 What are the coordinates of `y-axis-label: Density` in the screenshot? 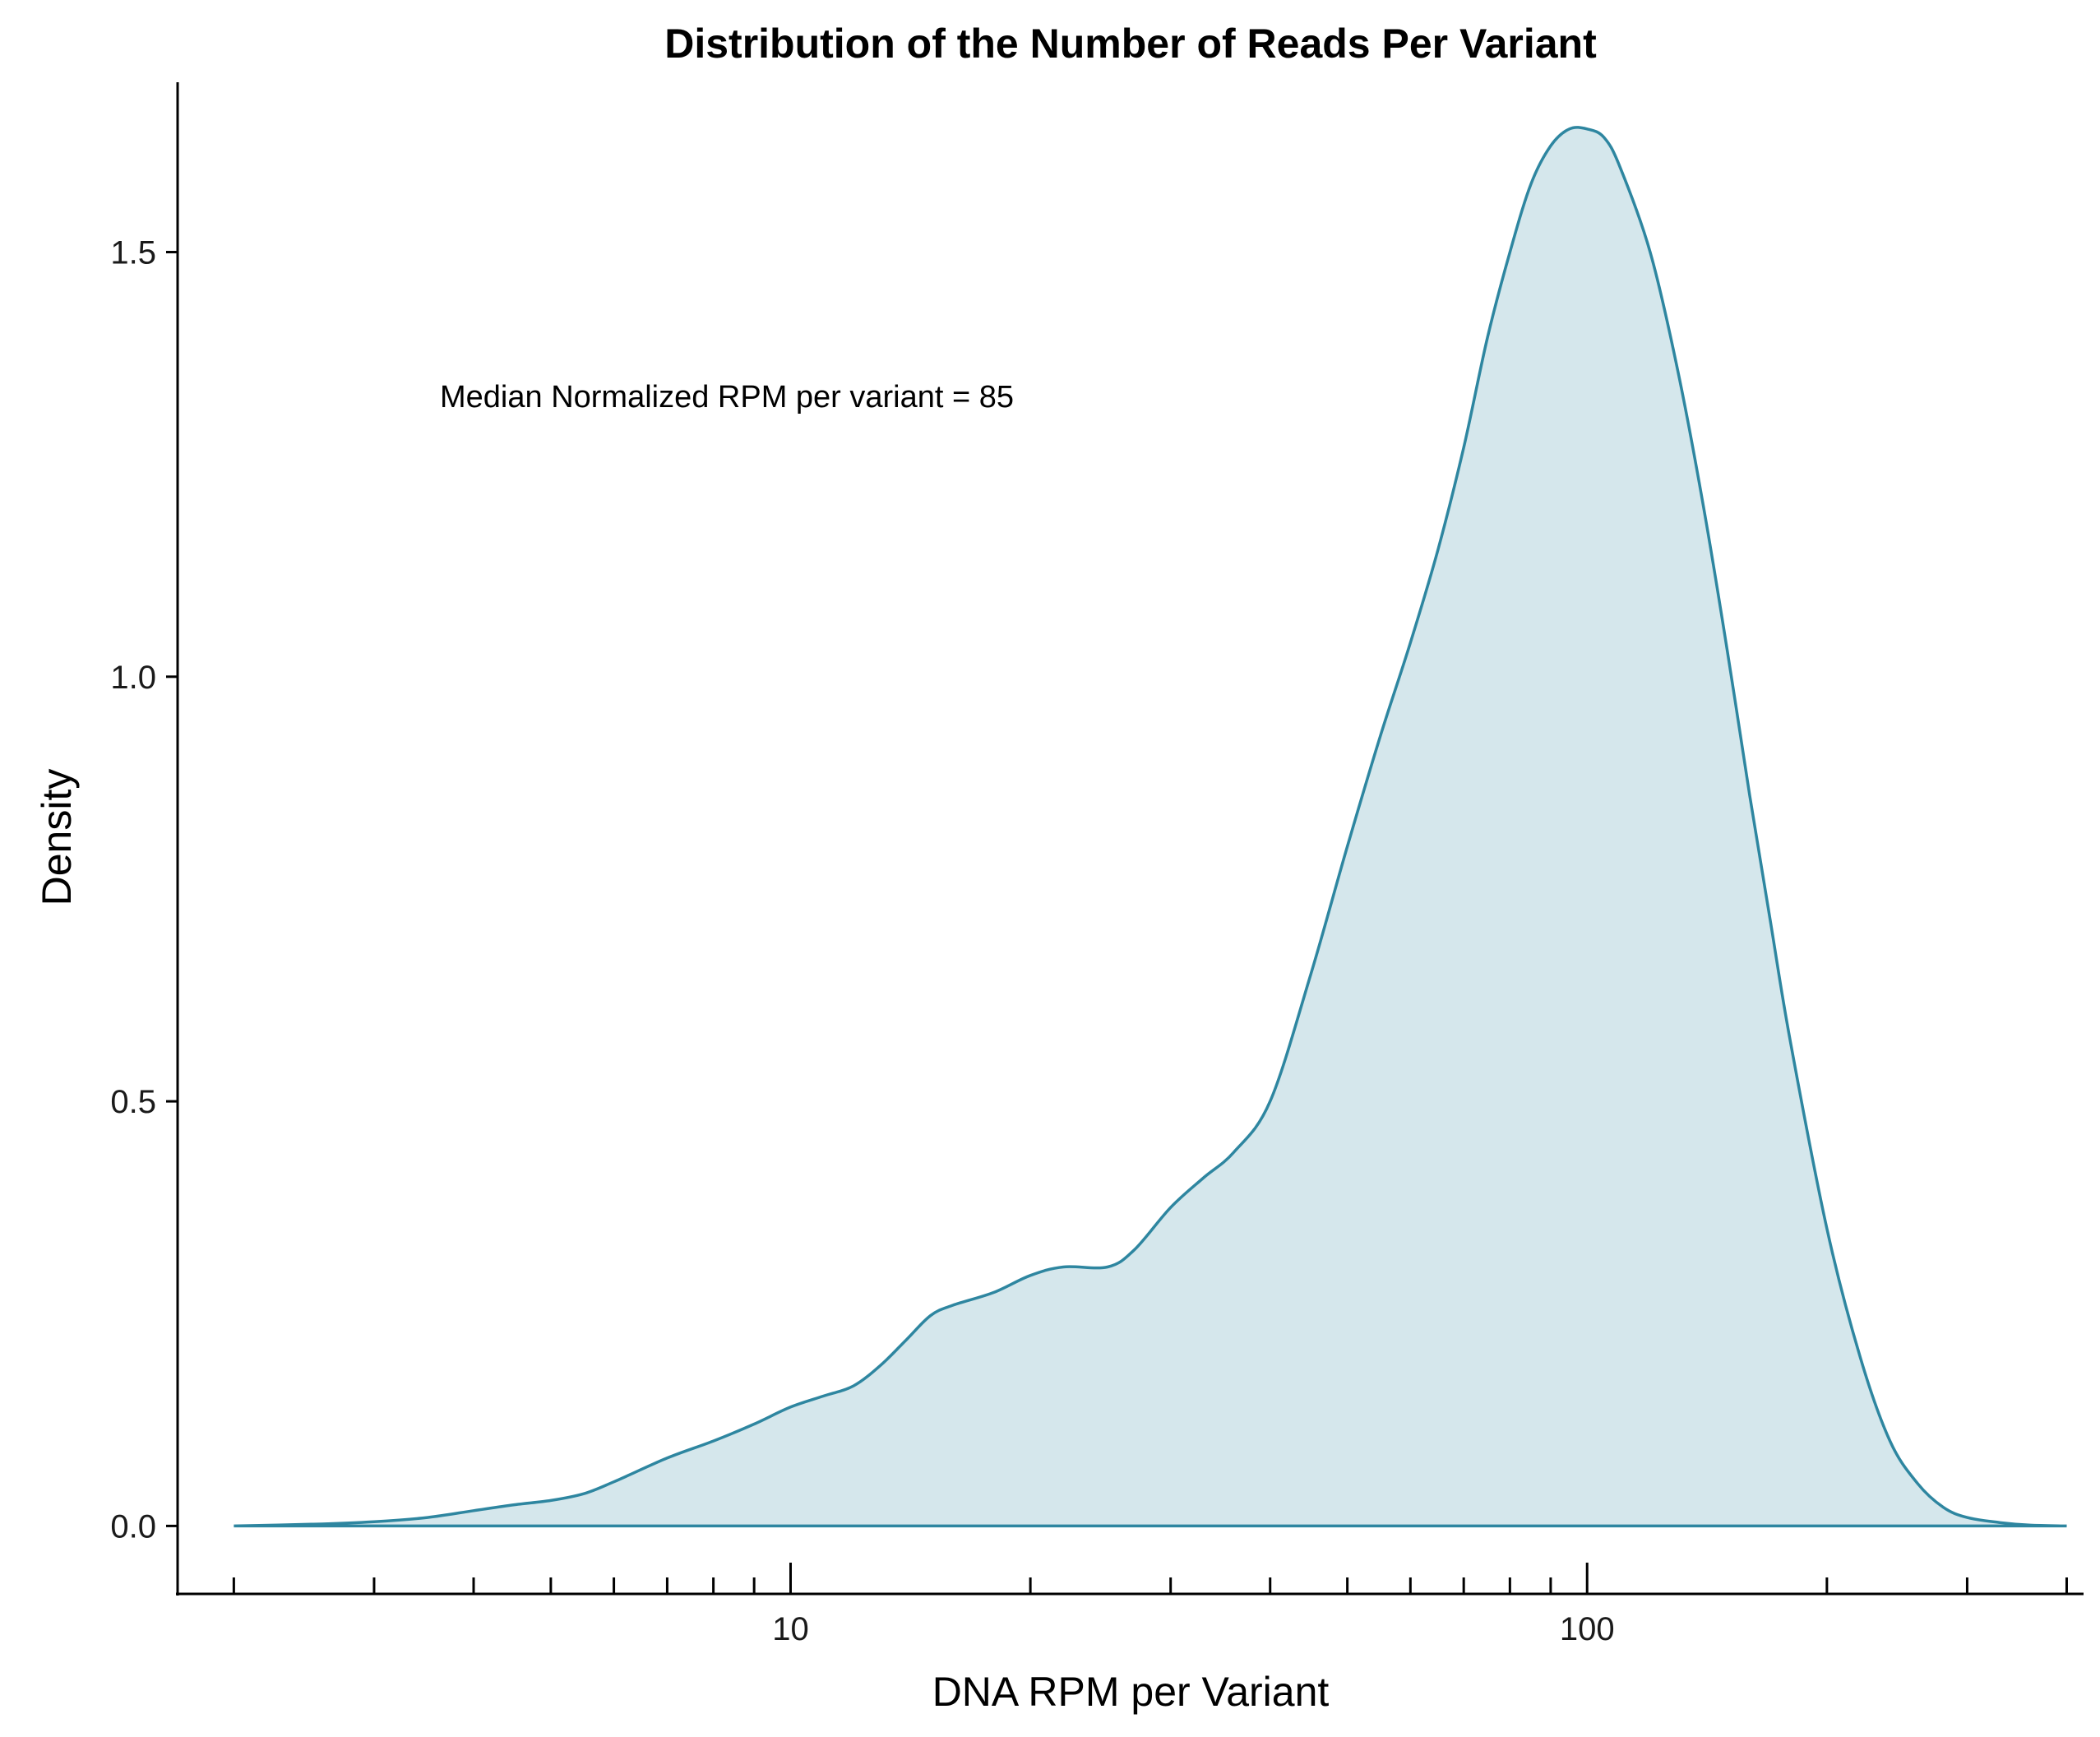 It's located at (57, 837).